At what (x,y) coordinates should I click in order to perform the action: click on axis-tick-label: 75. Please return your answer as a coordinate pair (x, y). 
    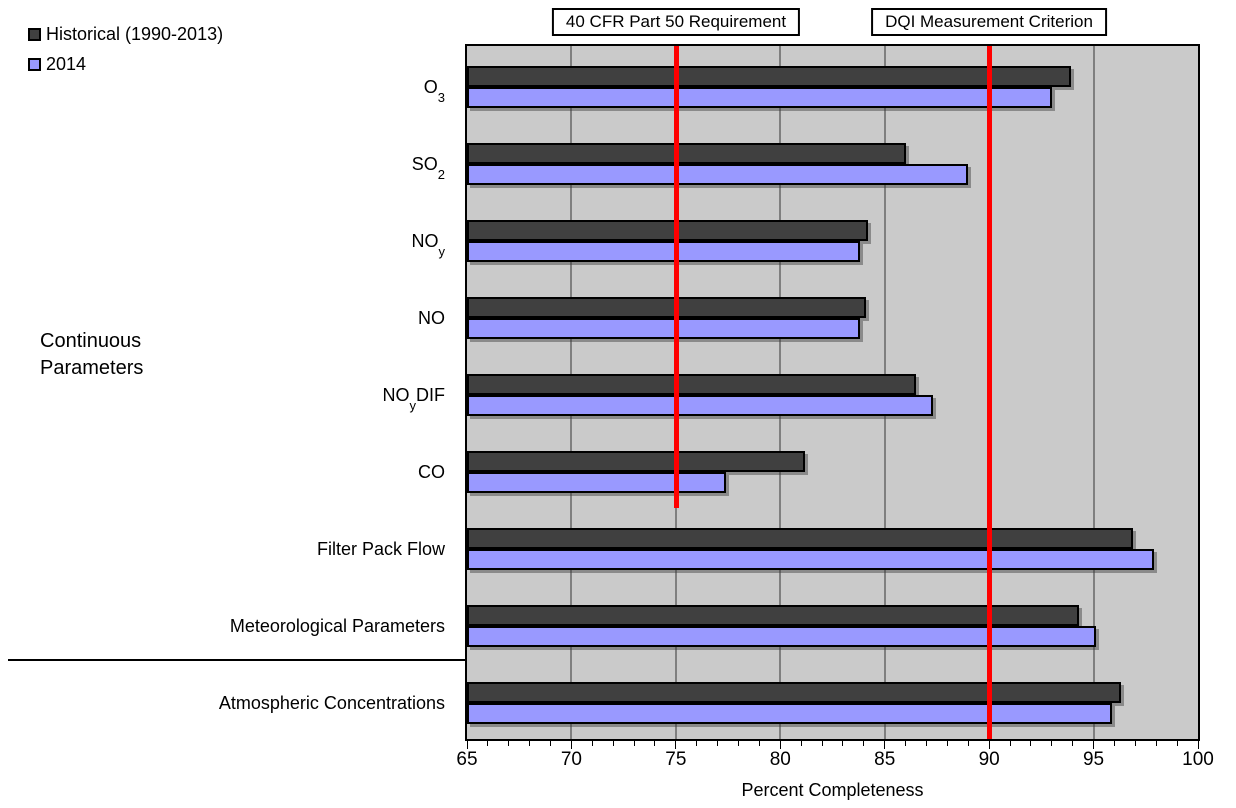
    Looking at the image, I should click on (676, 759).